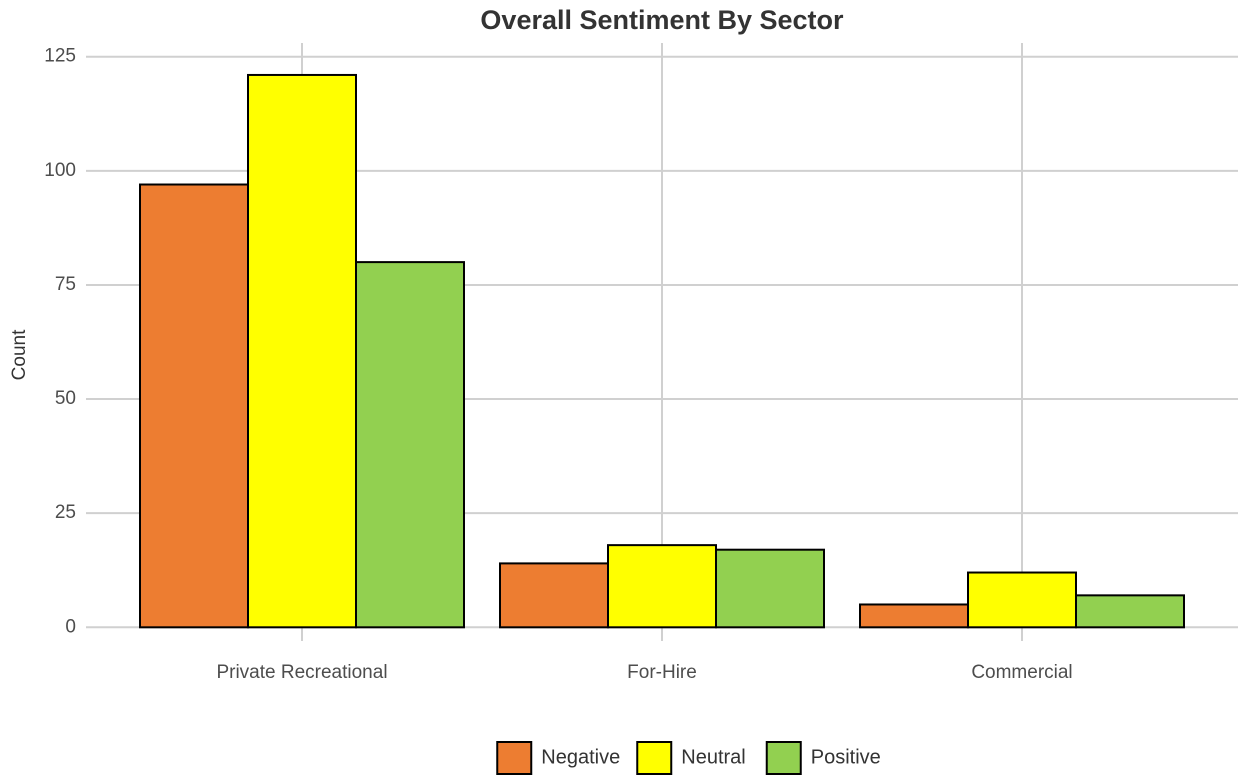  Describe the element at coordinates (301, 672) in the screenshot. I see `x-tick-label: Private Recreational` at that location.